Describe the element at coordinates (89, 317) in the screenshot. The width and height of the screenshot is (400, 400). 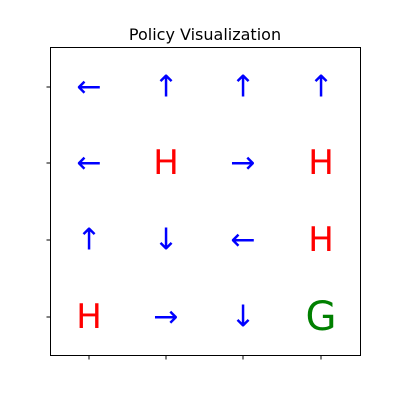
I see `hole-cell-r3-c0: H` at that location.